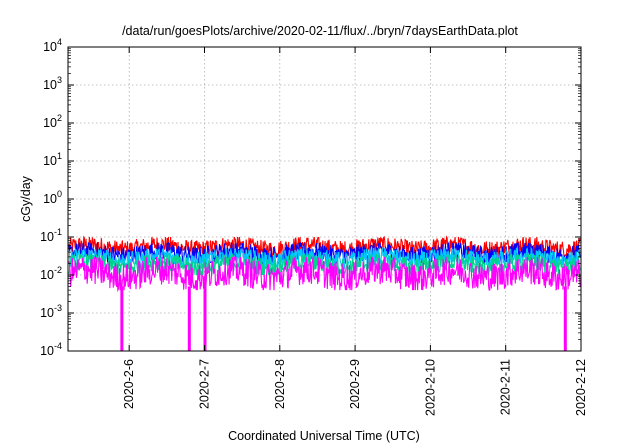 Image resolution: width=640 pixels, height=448 pixels. Describe the element at coordinates (52, 83) in the screenshot. I see `y-tick-label: 10³` at that location.